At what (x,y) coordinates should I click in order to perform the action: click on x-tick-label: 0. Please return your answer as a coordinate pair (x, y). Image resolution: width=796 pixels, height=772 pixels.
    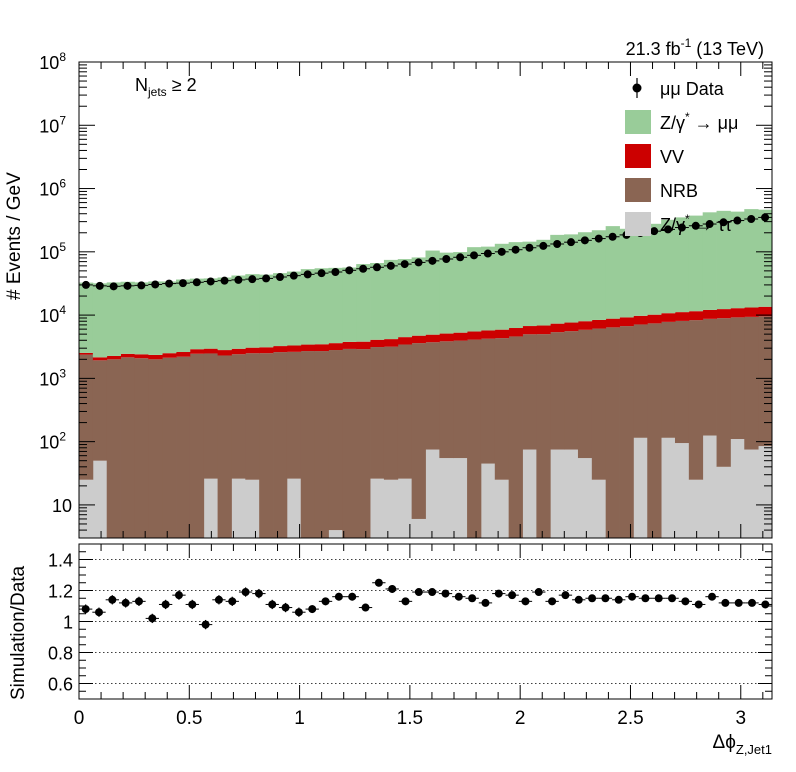
    Looking at the image, I should click on (79, 718).